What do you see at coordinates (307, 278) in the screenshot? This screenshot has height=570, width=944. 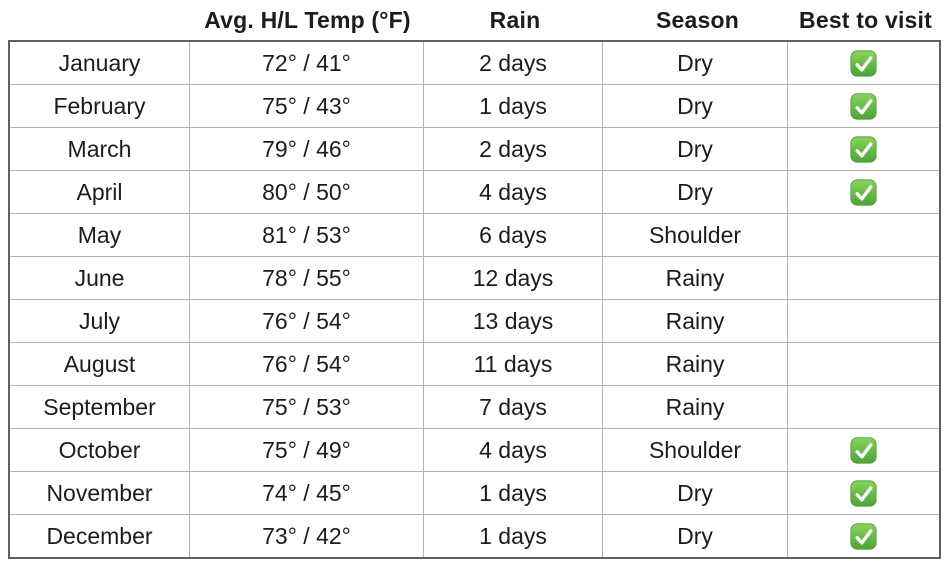 I see `avg-temp-cell: 78° / 55°` at bounding box center [307, 278].